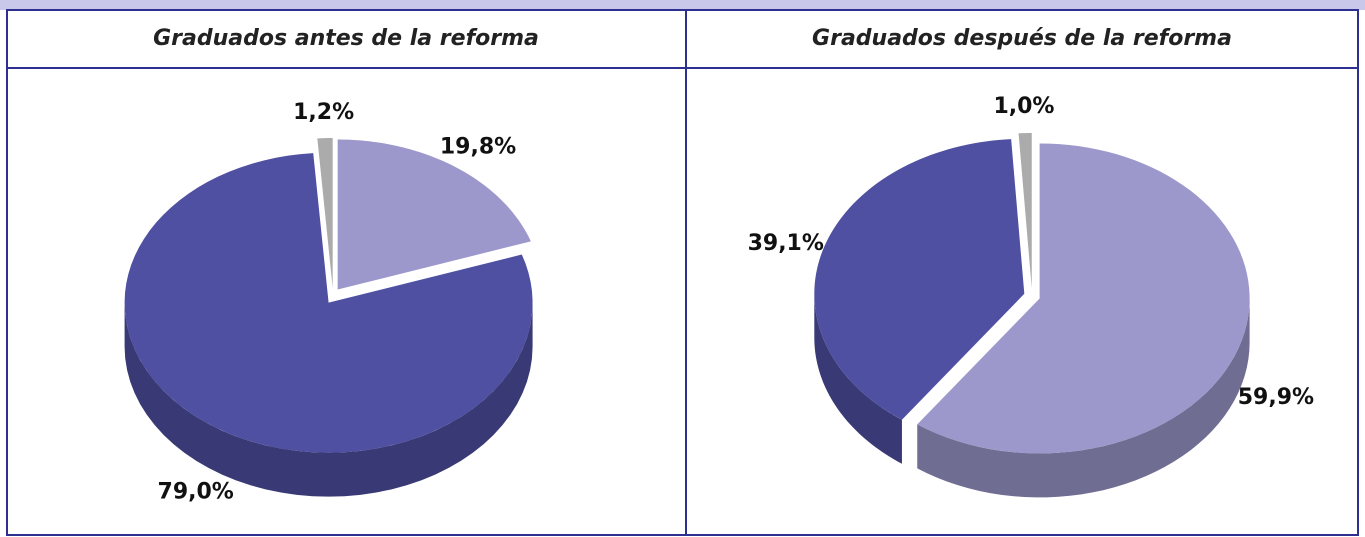  I want to click on value-label: 39,1%, so click(786, 243).